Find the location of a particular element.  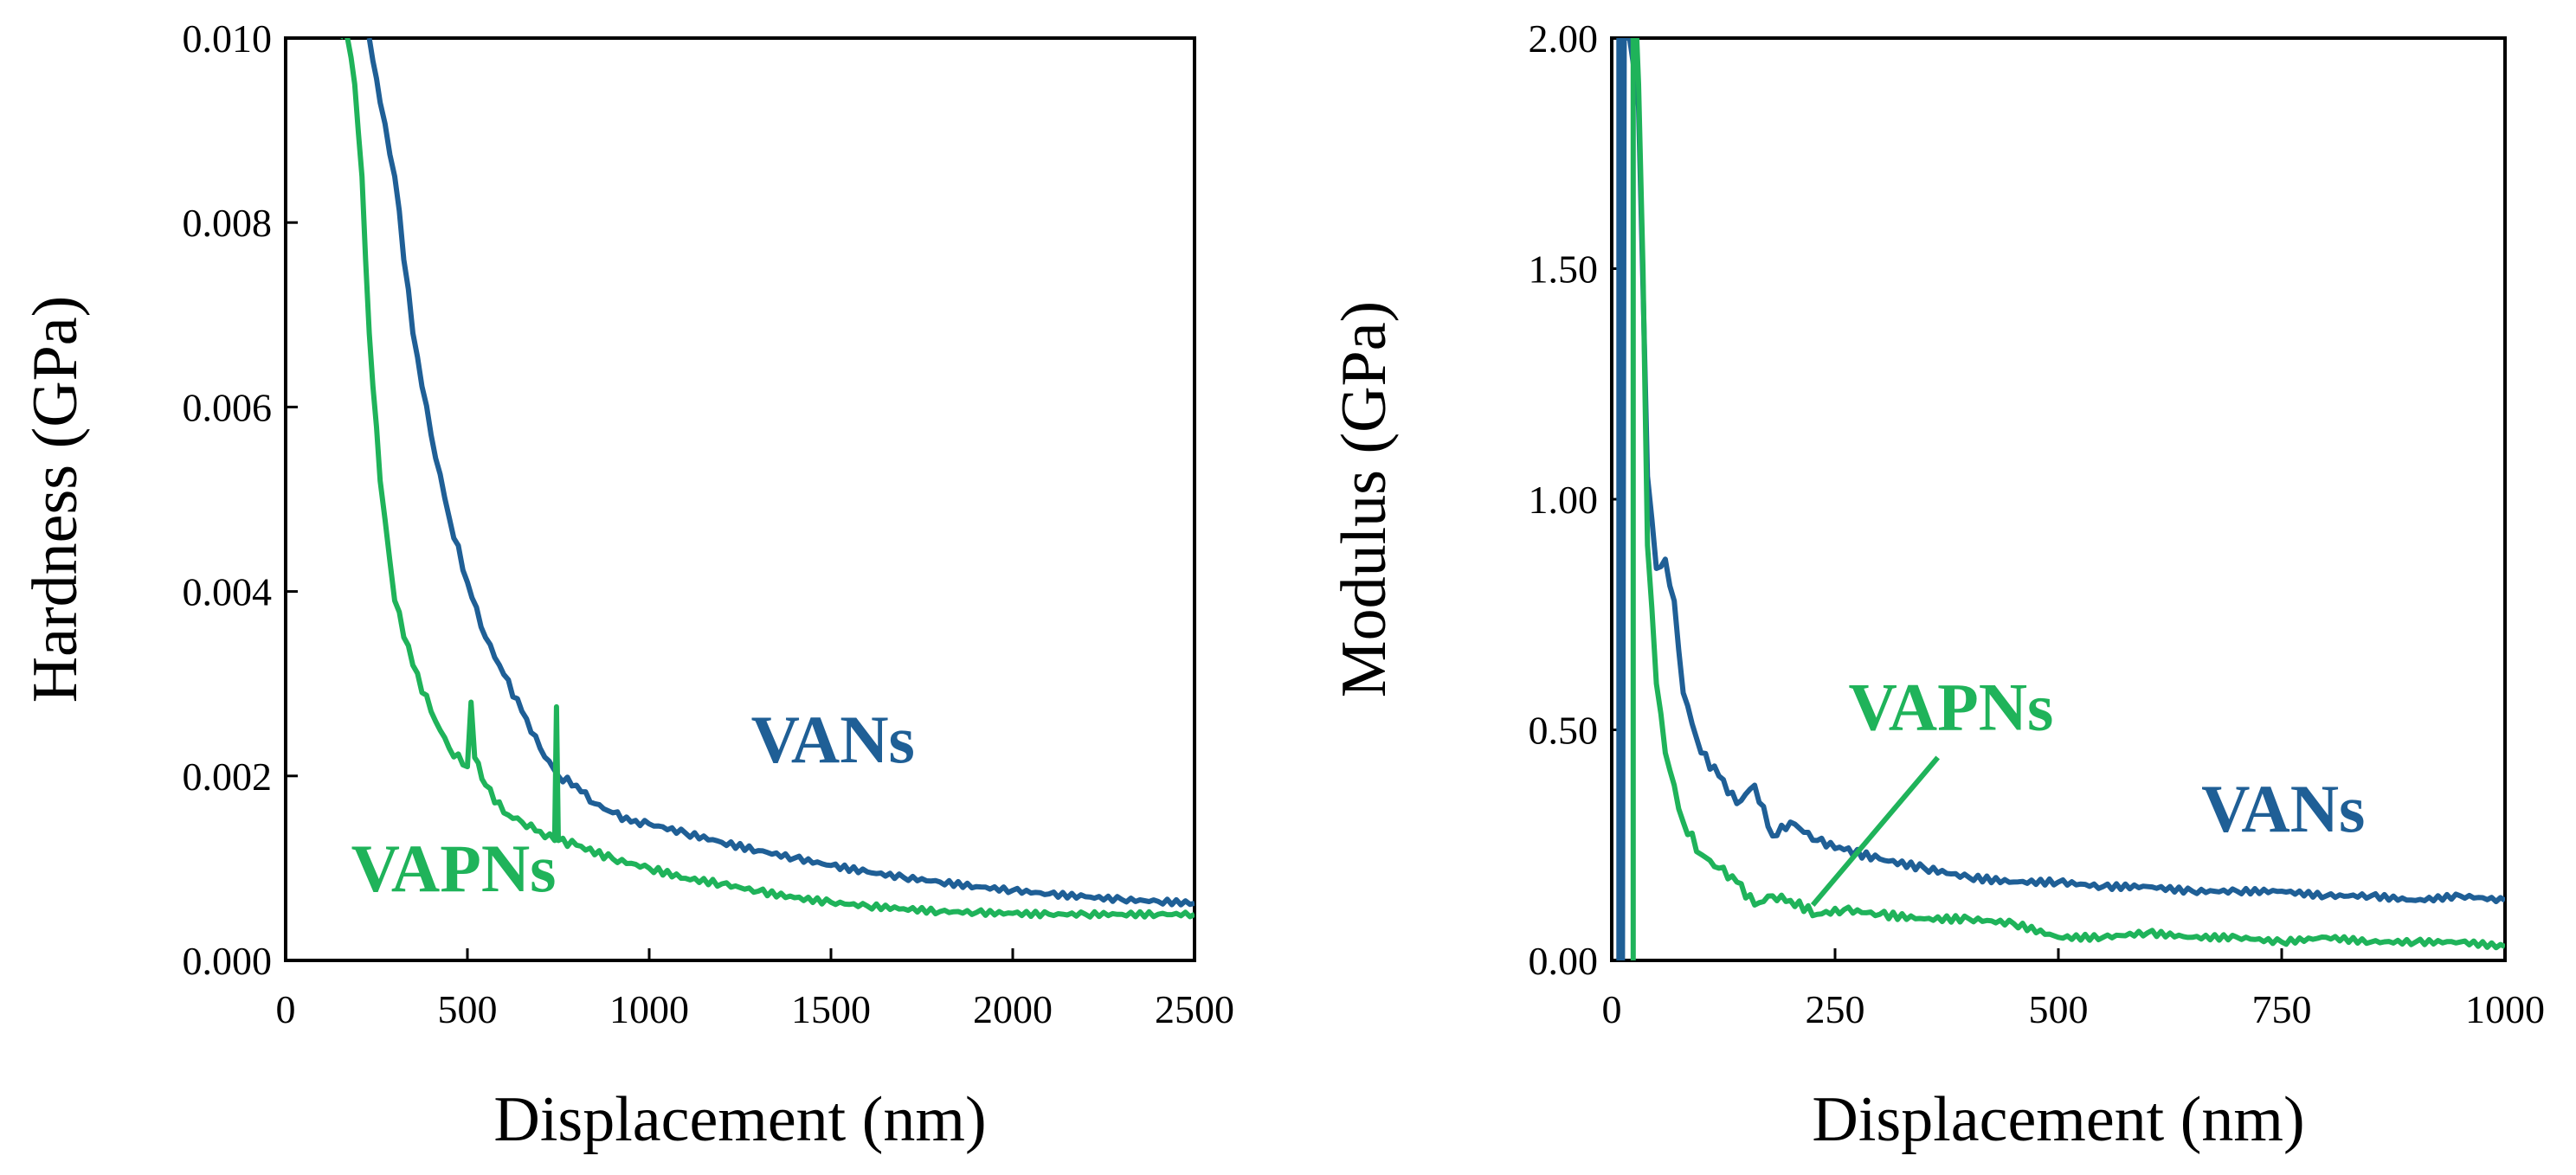

hardness-y-tick-label: 0.000 is located at coordinates (228, 961).